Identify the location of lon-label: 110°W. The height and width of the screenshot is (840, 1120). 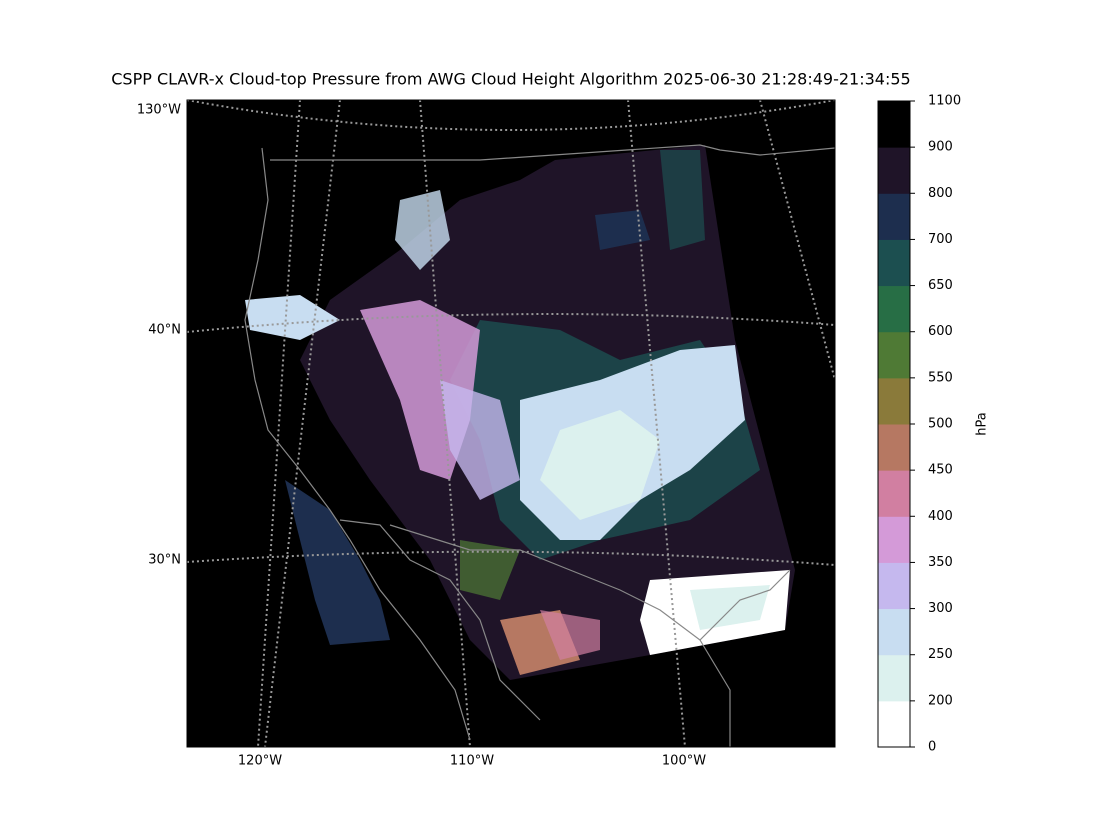
(472, 761).